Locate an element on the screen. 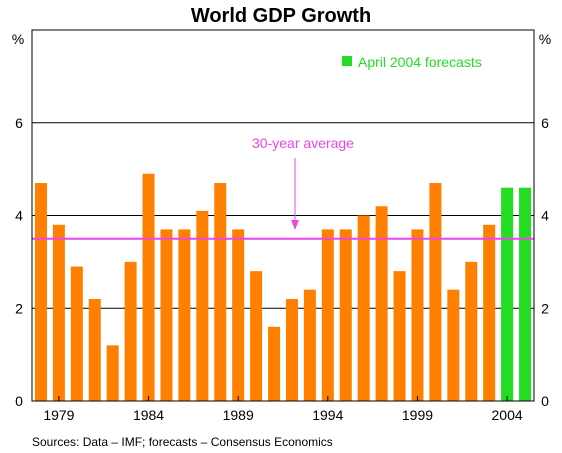  y-tick-right-6: 6 is located at coordinates (545, 123).